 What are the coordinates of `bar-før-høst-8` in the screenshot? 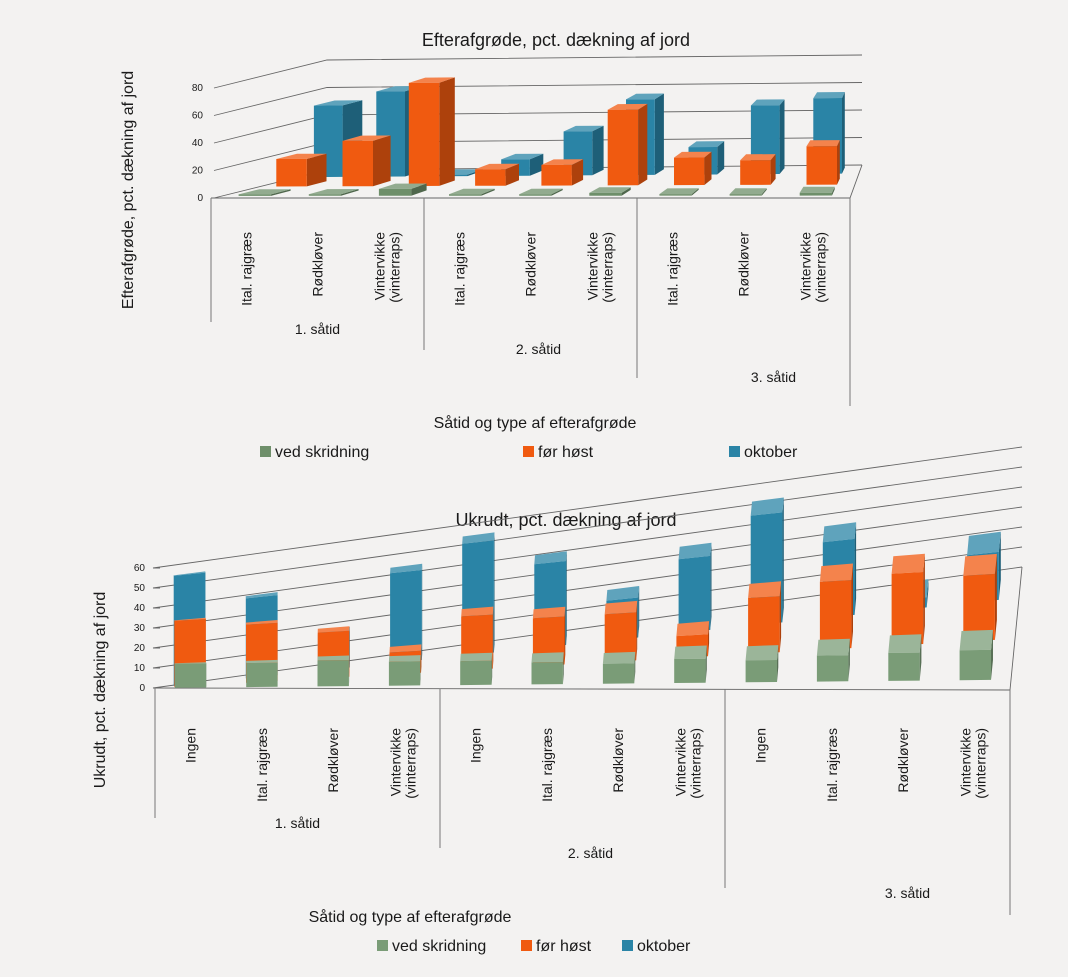 It's located at (757, 169).